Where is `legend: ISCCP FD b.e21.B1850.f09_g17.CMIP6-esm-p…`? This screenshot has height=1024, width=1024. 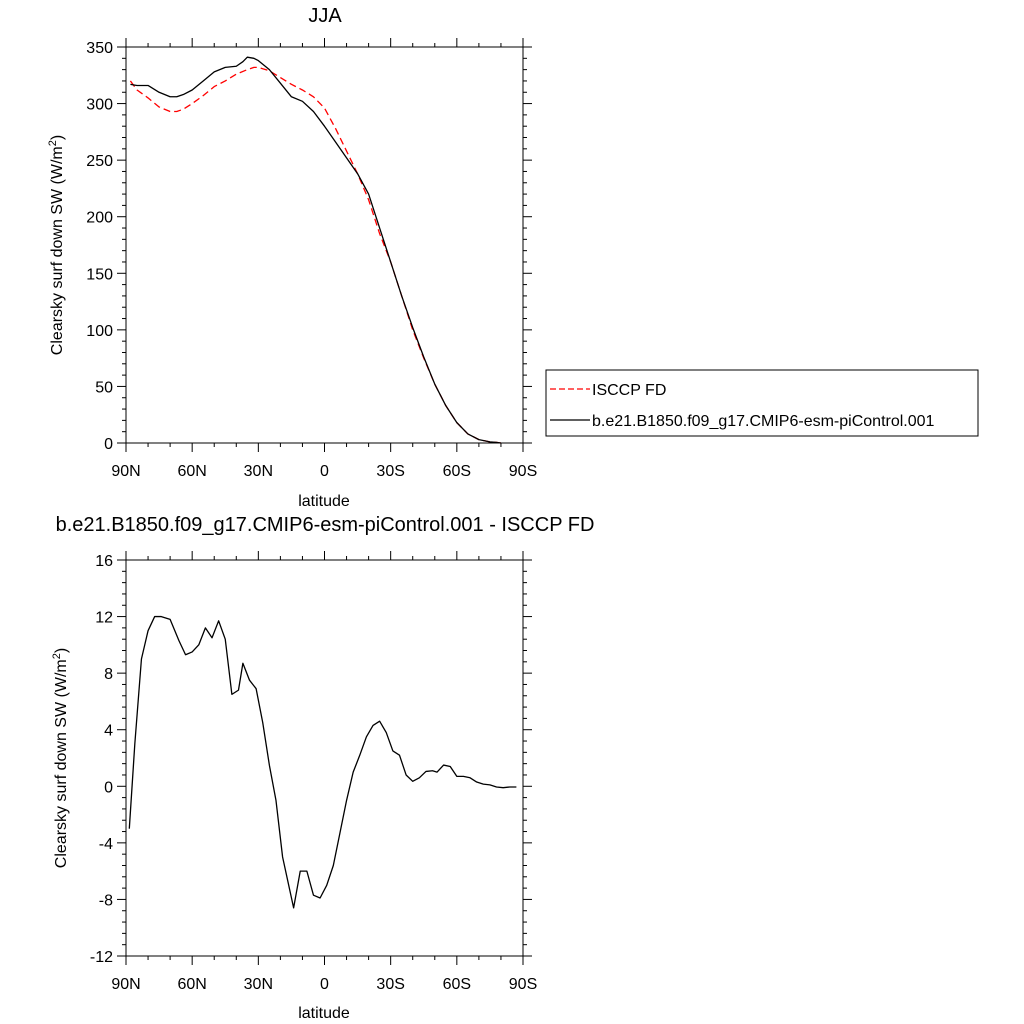
legend: ISCCP FD b.e21.B1850.f09_g17.CMIP6-esm-p… is located at coordinates (762, 403).